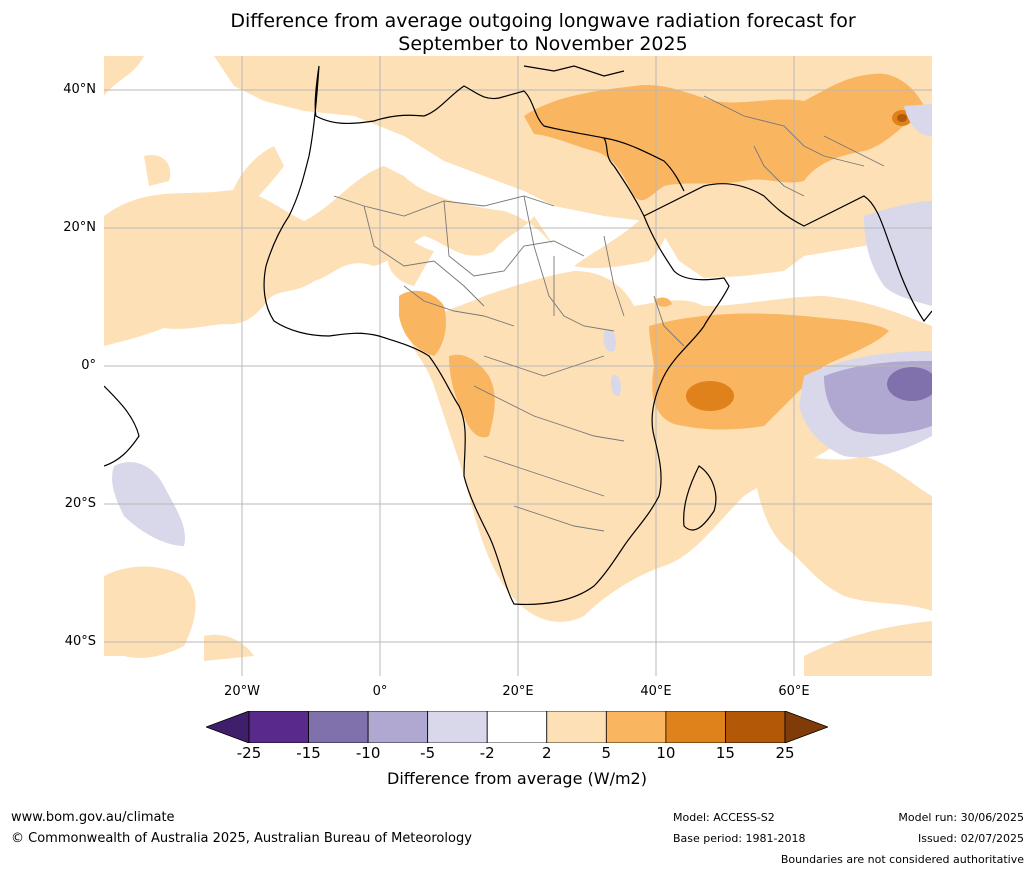 The height and width of the screenshot is (873, 1035). Describe the element at coordinates (546, 753) in the screenshot. I see `colour-bar-tick-label: 2` at that location.